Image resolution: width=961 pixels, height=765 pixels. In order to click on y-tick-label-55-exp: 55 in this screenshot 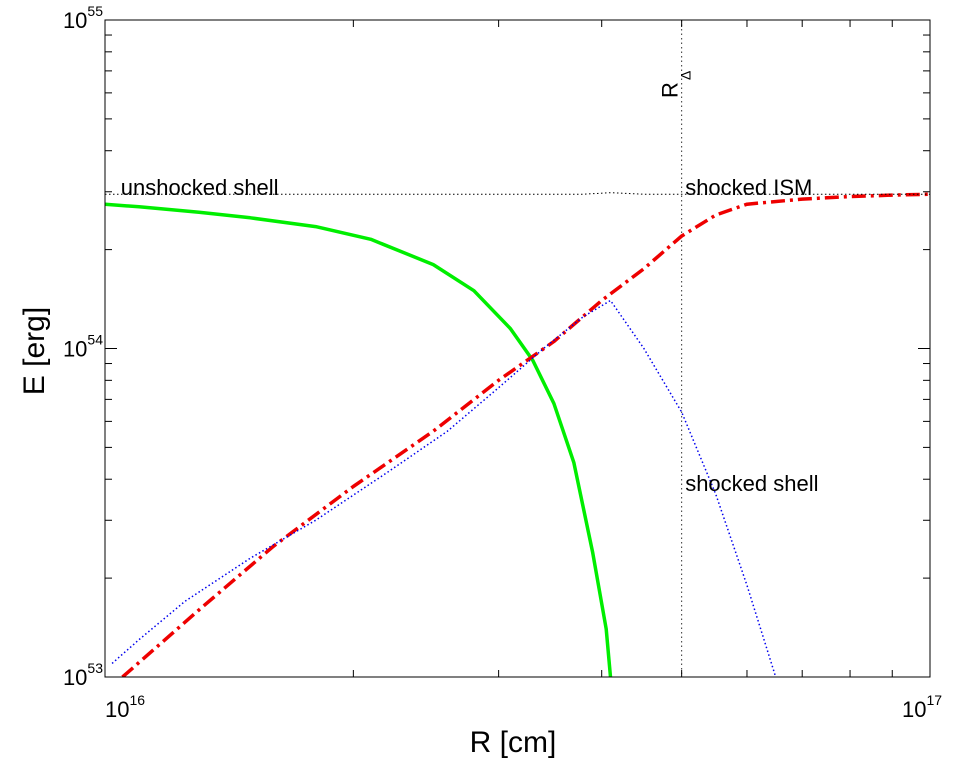, I will do `click(95, 11)`.